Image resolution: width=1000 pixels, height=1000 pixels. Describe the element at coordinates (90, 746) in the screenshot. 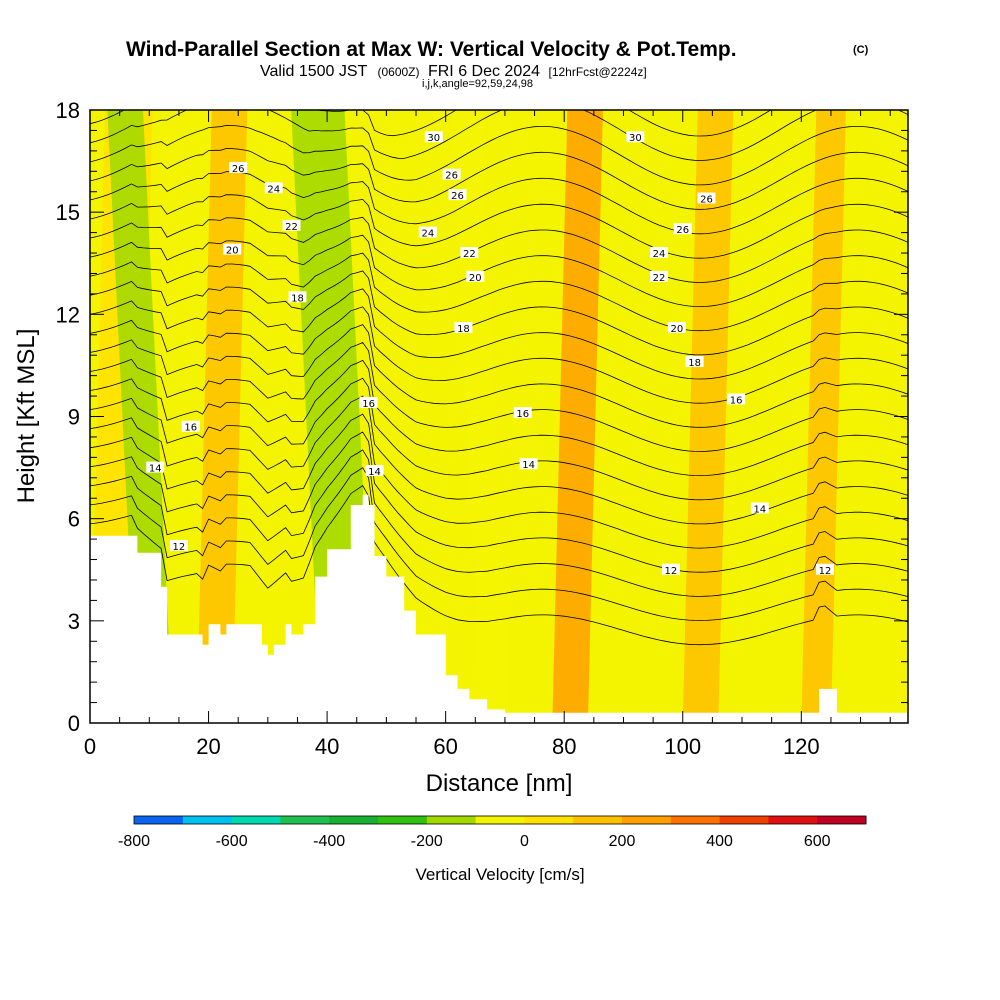

I see `x-tick-label: 0` at that location.